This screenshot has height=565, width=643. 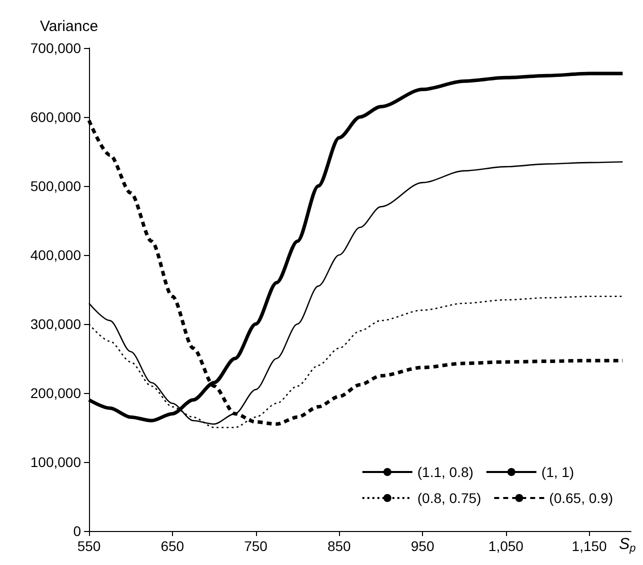 What do you see at coordinates (422, 546) in the screenshot?
I see `x-tick-label: 950` at bounding box center [422, 546].